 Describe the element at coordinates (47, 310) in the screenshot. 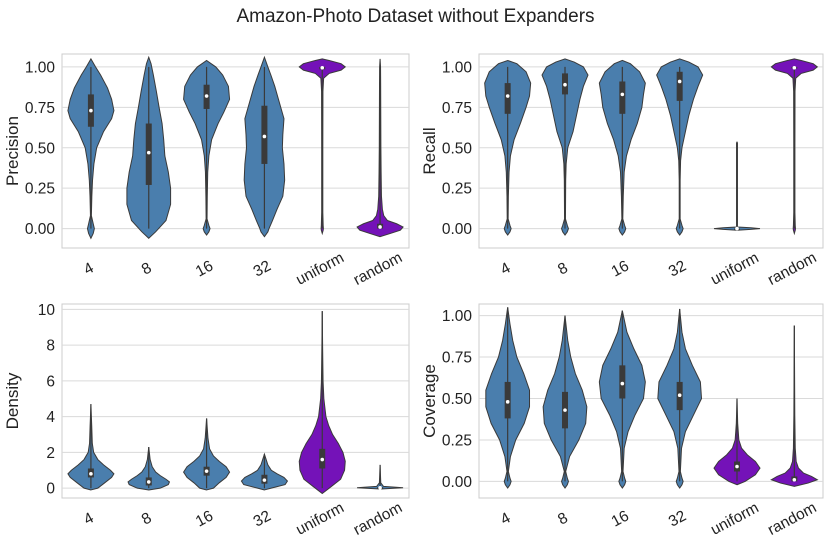

I see `y-tick-label: 10` at that location.